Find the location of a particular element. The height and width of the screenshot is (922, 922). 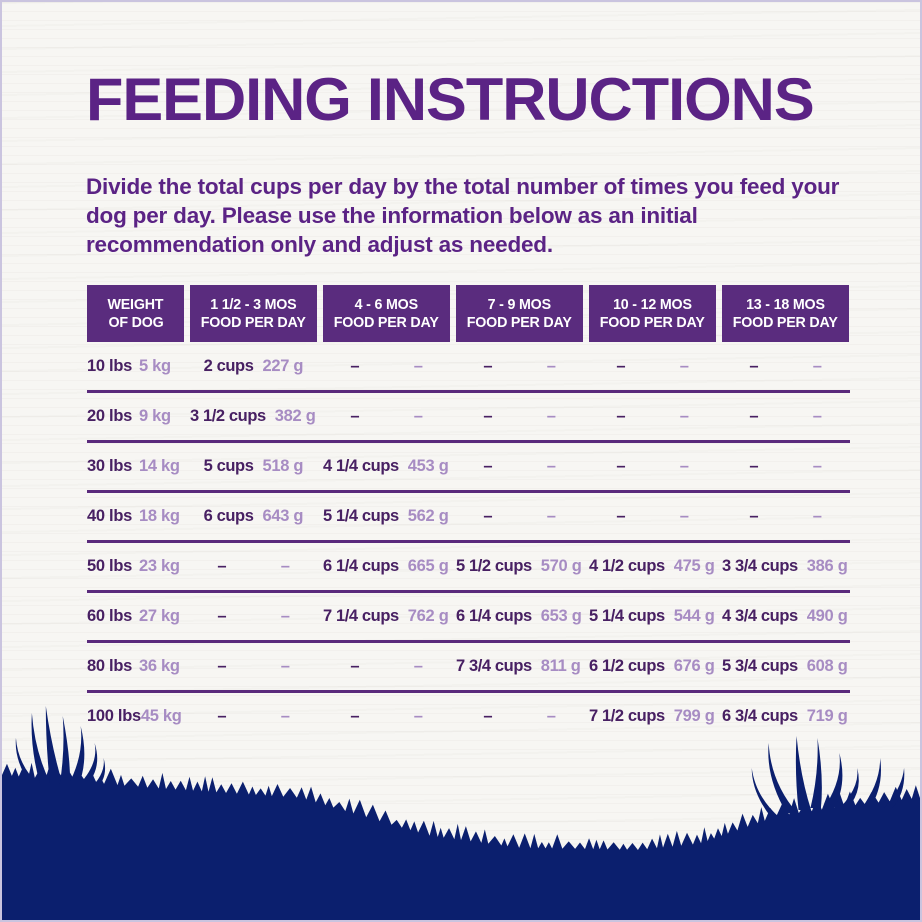

food-amount-cell: 7 1/4 cups 762 g is located at coordinates (386, 616).